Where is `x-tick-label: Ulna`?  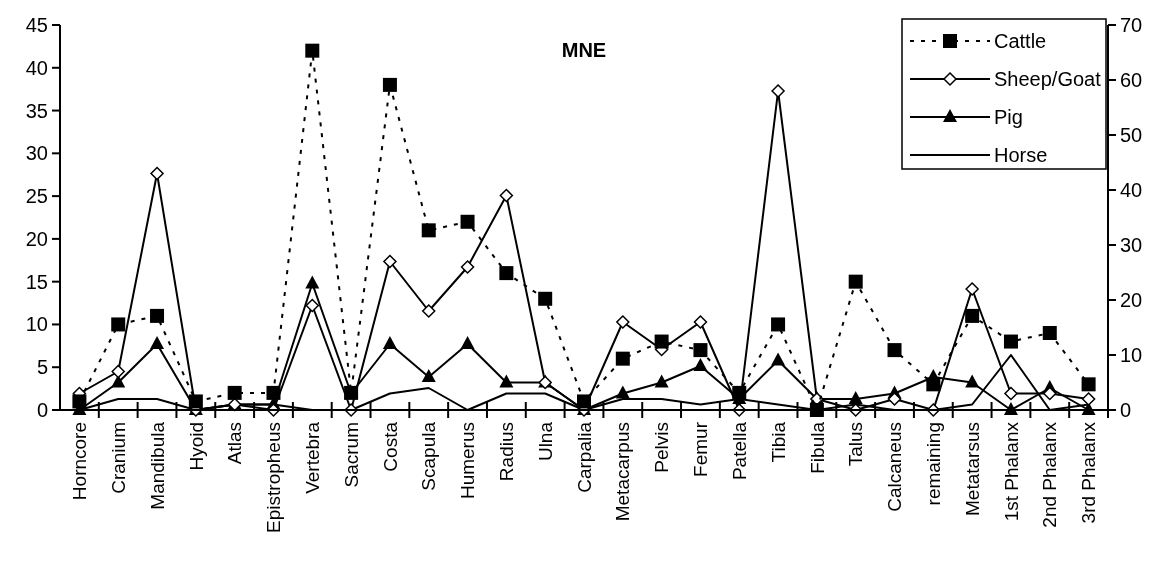 x-tick-label: Ulna is located at coordinates (545, 441).